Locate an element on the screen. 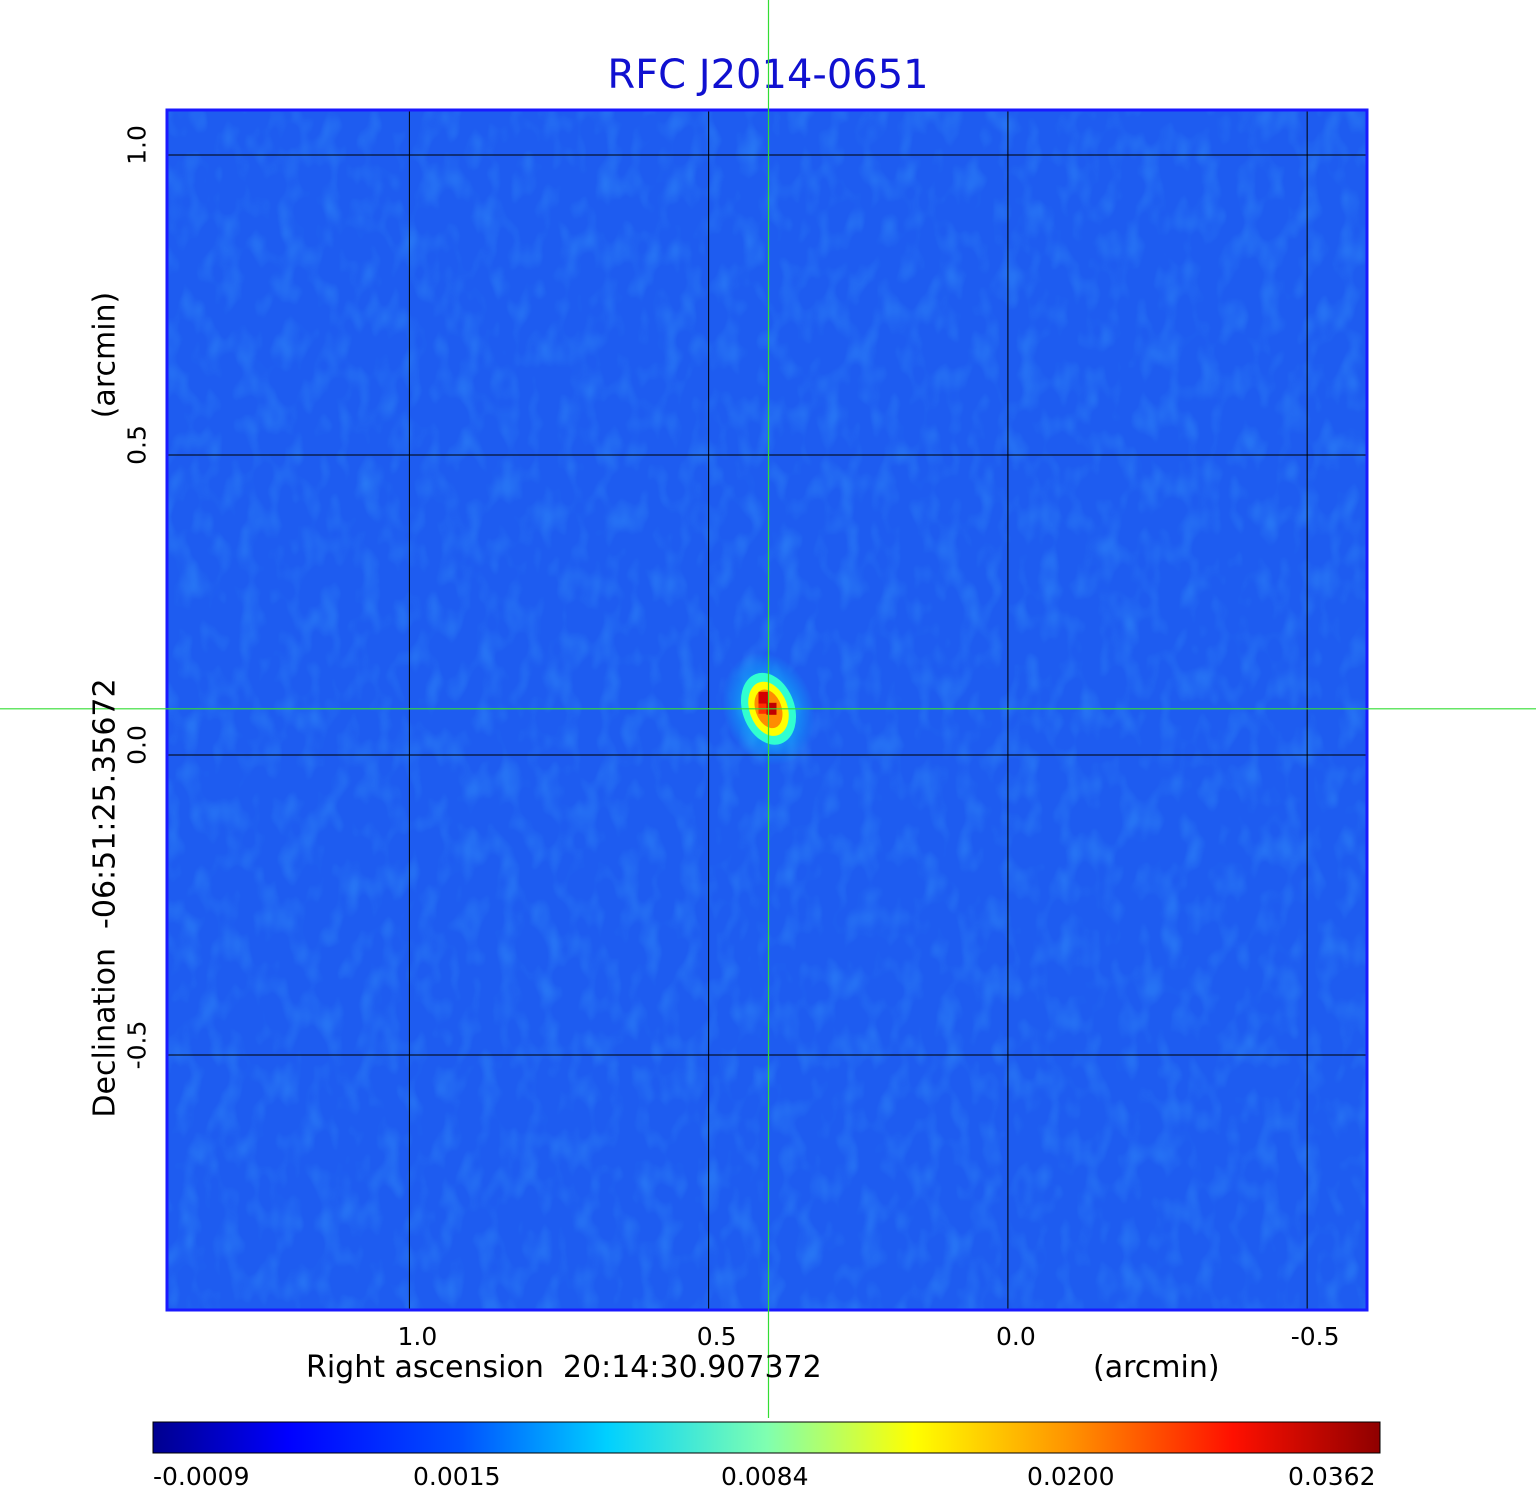 This screenshot has width=1536, height=1511. x-tick-label: -0.5 is located at coordinates (1315, 1336).